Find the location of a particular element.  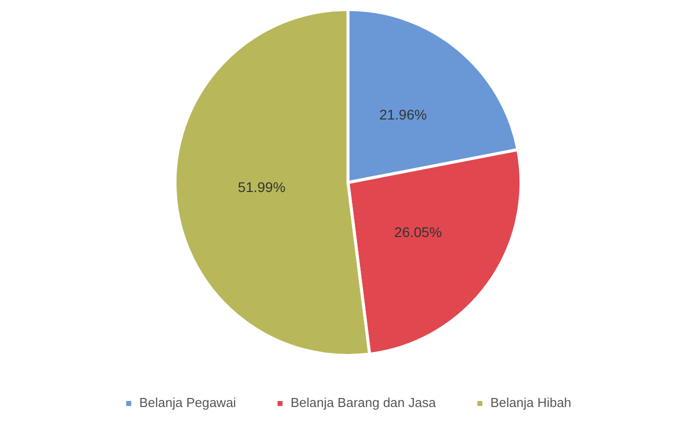

data-label: 26.05% is located at coordinates (418, 232).